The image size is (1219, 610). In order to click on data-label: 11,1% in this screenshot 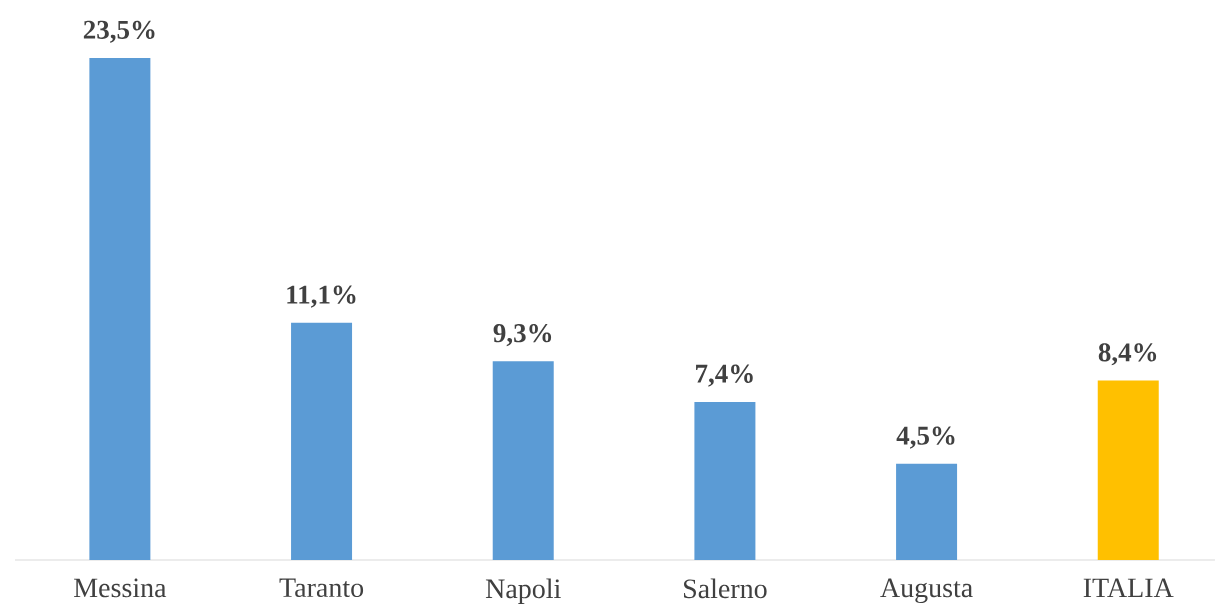, I will do `click(321, 296)`.